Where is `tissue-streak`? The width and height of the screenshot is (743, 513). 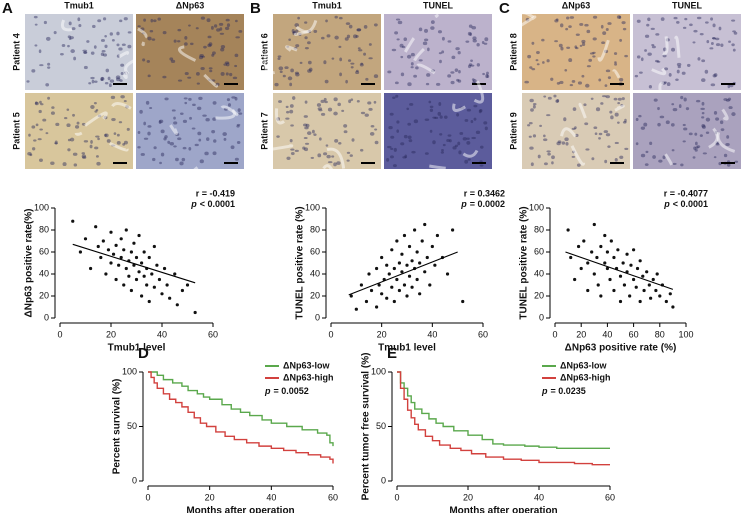
tissue-streak is located at coordinates (125, 75).